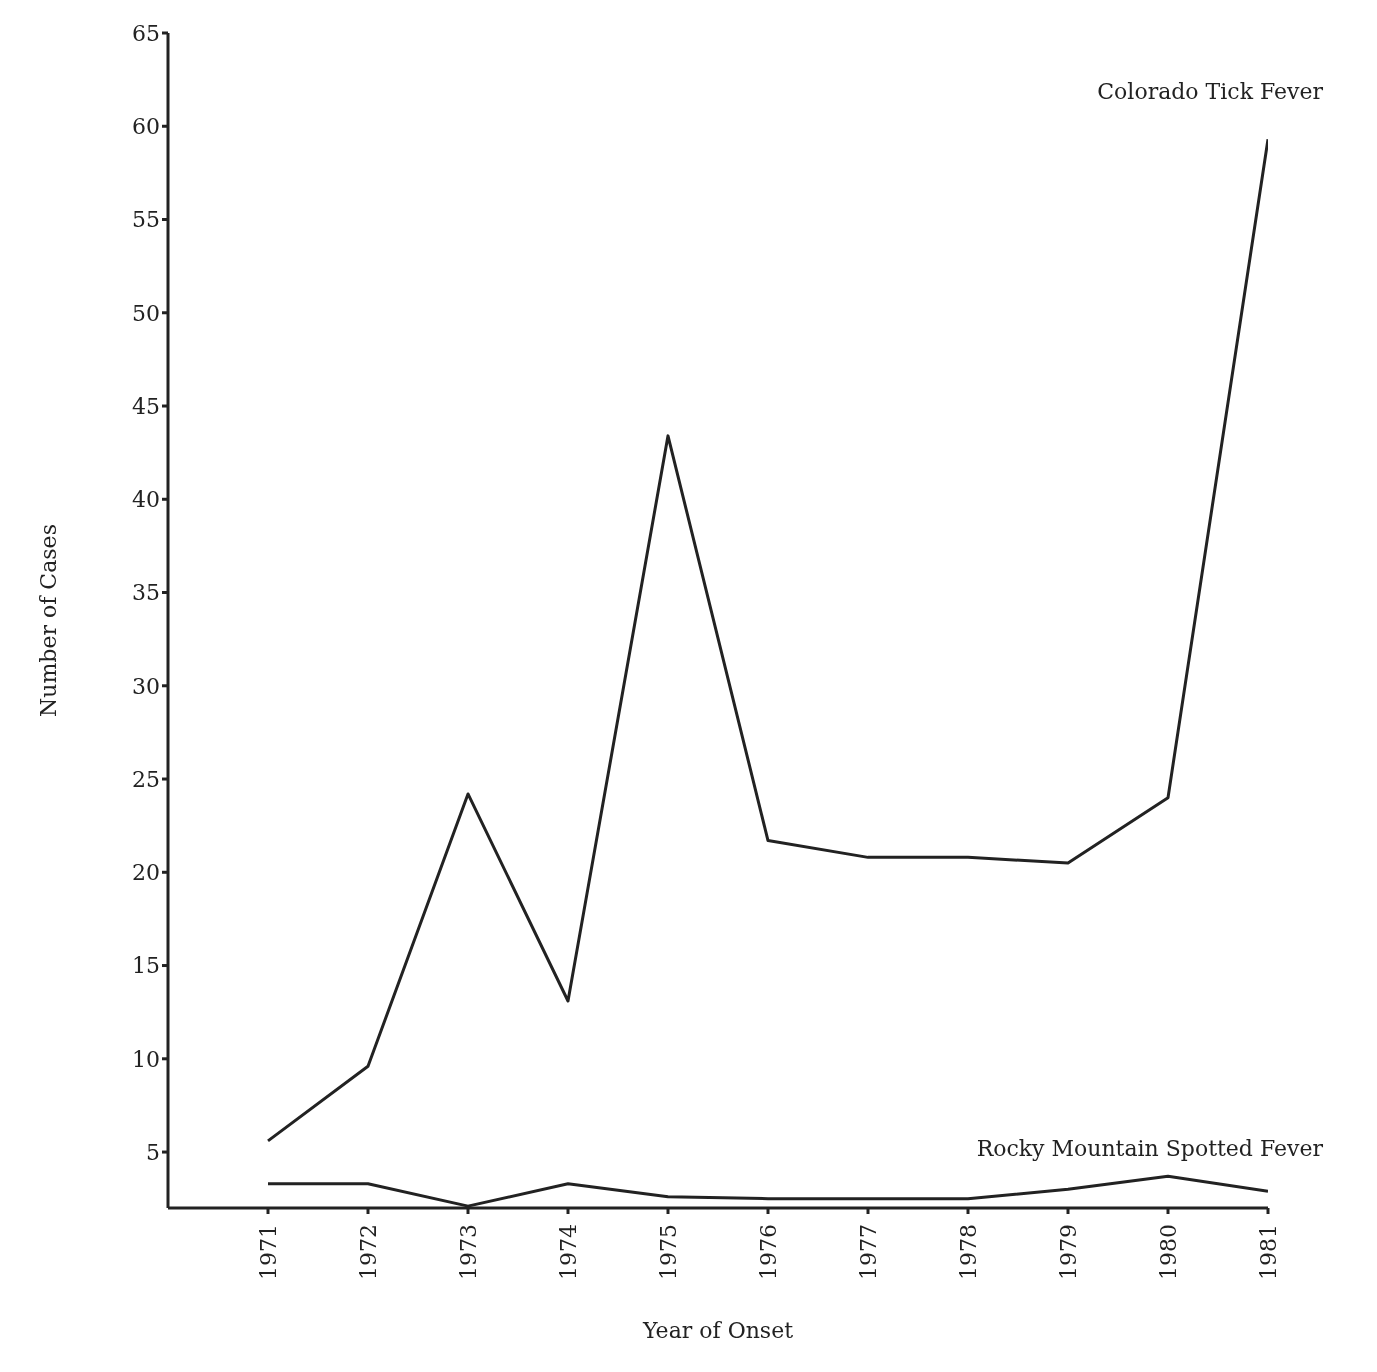 The width and height of the screenshot is (1377, 1372). Describe the element at coordinates (1068, 1252) in the screenshot. I see `x-tick-label: 1979` at that location.